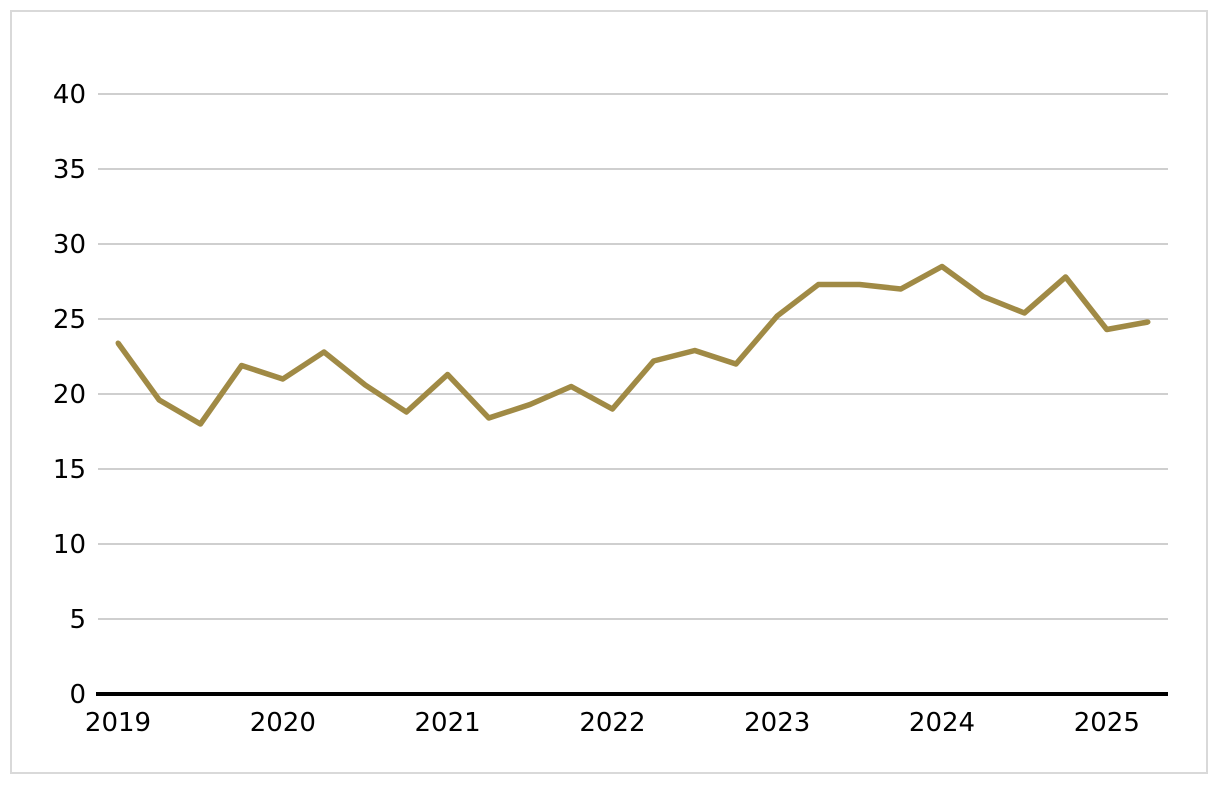  I want to click on x-tick-label: 2021, so click(448, 723).